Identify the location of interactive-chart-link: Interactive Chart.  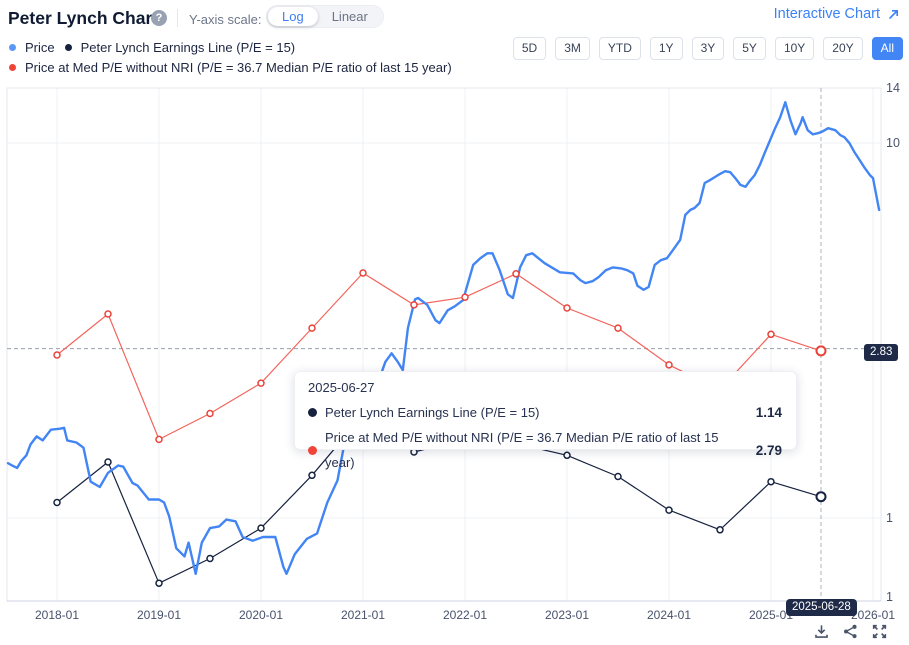
(837, 14).